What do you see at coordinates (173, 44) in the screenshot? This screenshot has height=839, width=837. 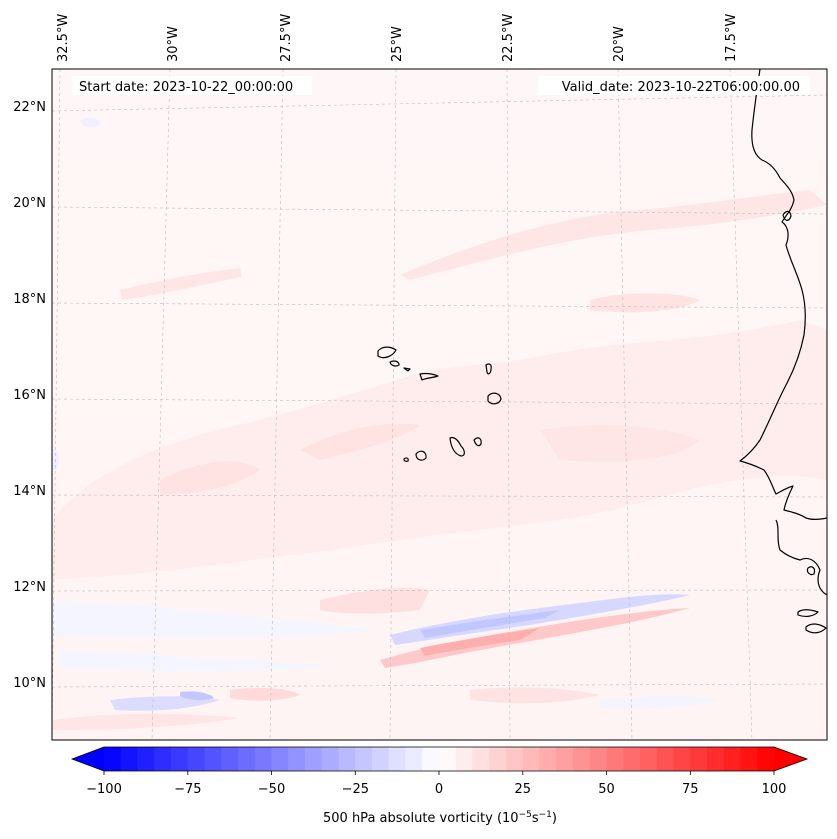 I see `lon-label: 30°W` at bounding box center [173, 44].